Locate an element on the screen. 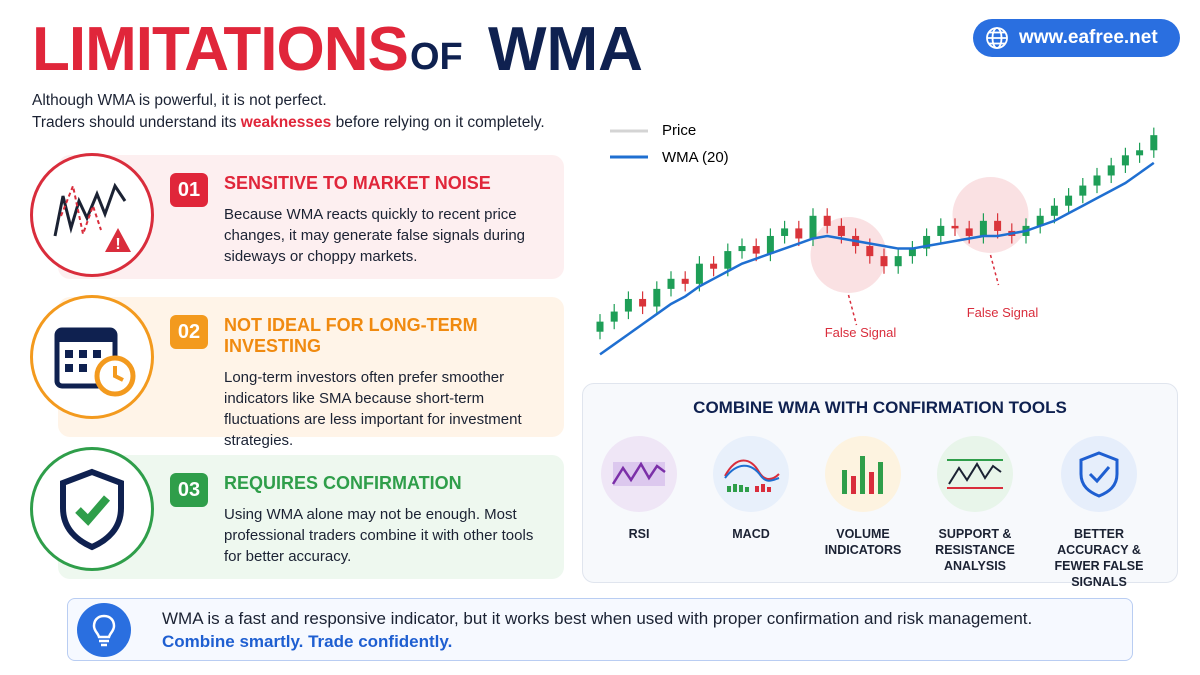  url: www.eafree.net is located at coordinates (1088, 37).